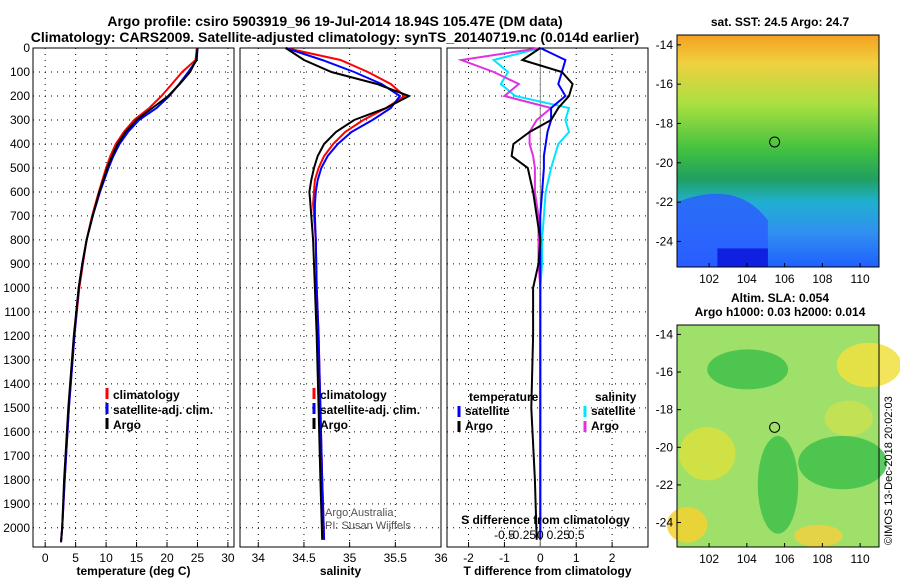  What do you see at coordinates (20, 168) in the screenshot?
I see `depth-tick-label: 500` at bounding box center [20, 168].